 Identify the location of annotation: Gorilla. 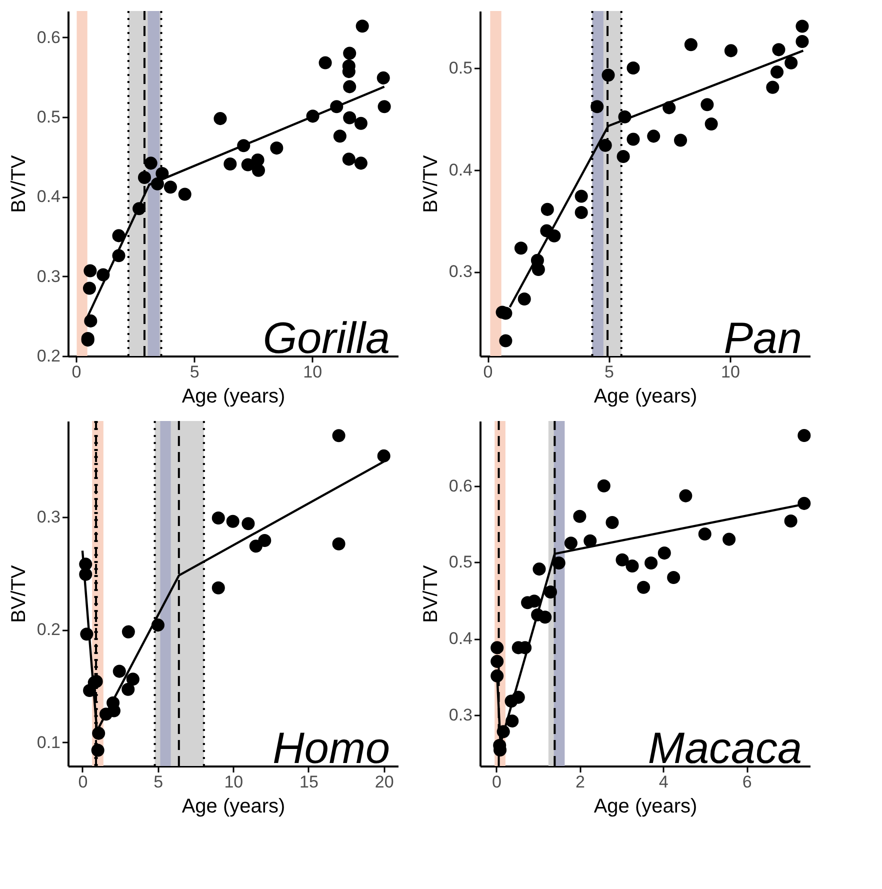
(326, 338).